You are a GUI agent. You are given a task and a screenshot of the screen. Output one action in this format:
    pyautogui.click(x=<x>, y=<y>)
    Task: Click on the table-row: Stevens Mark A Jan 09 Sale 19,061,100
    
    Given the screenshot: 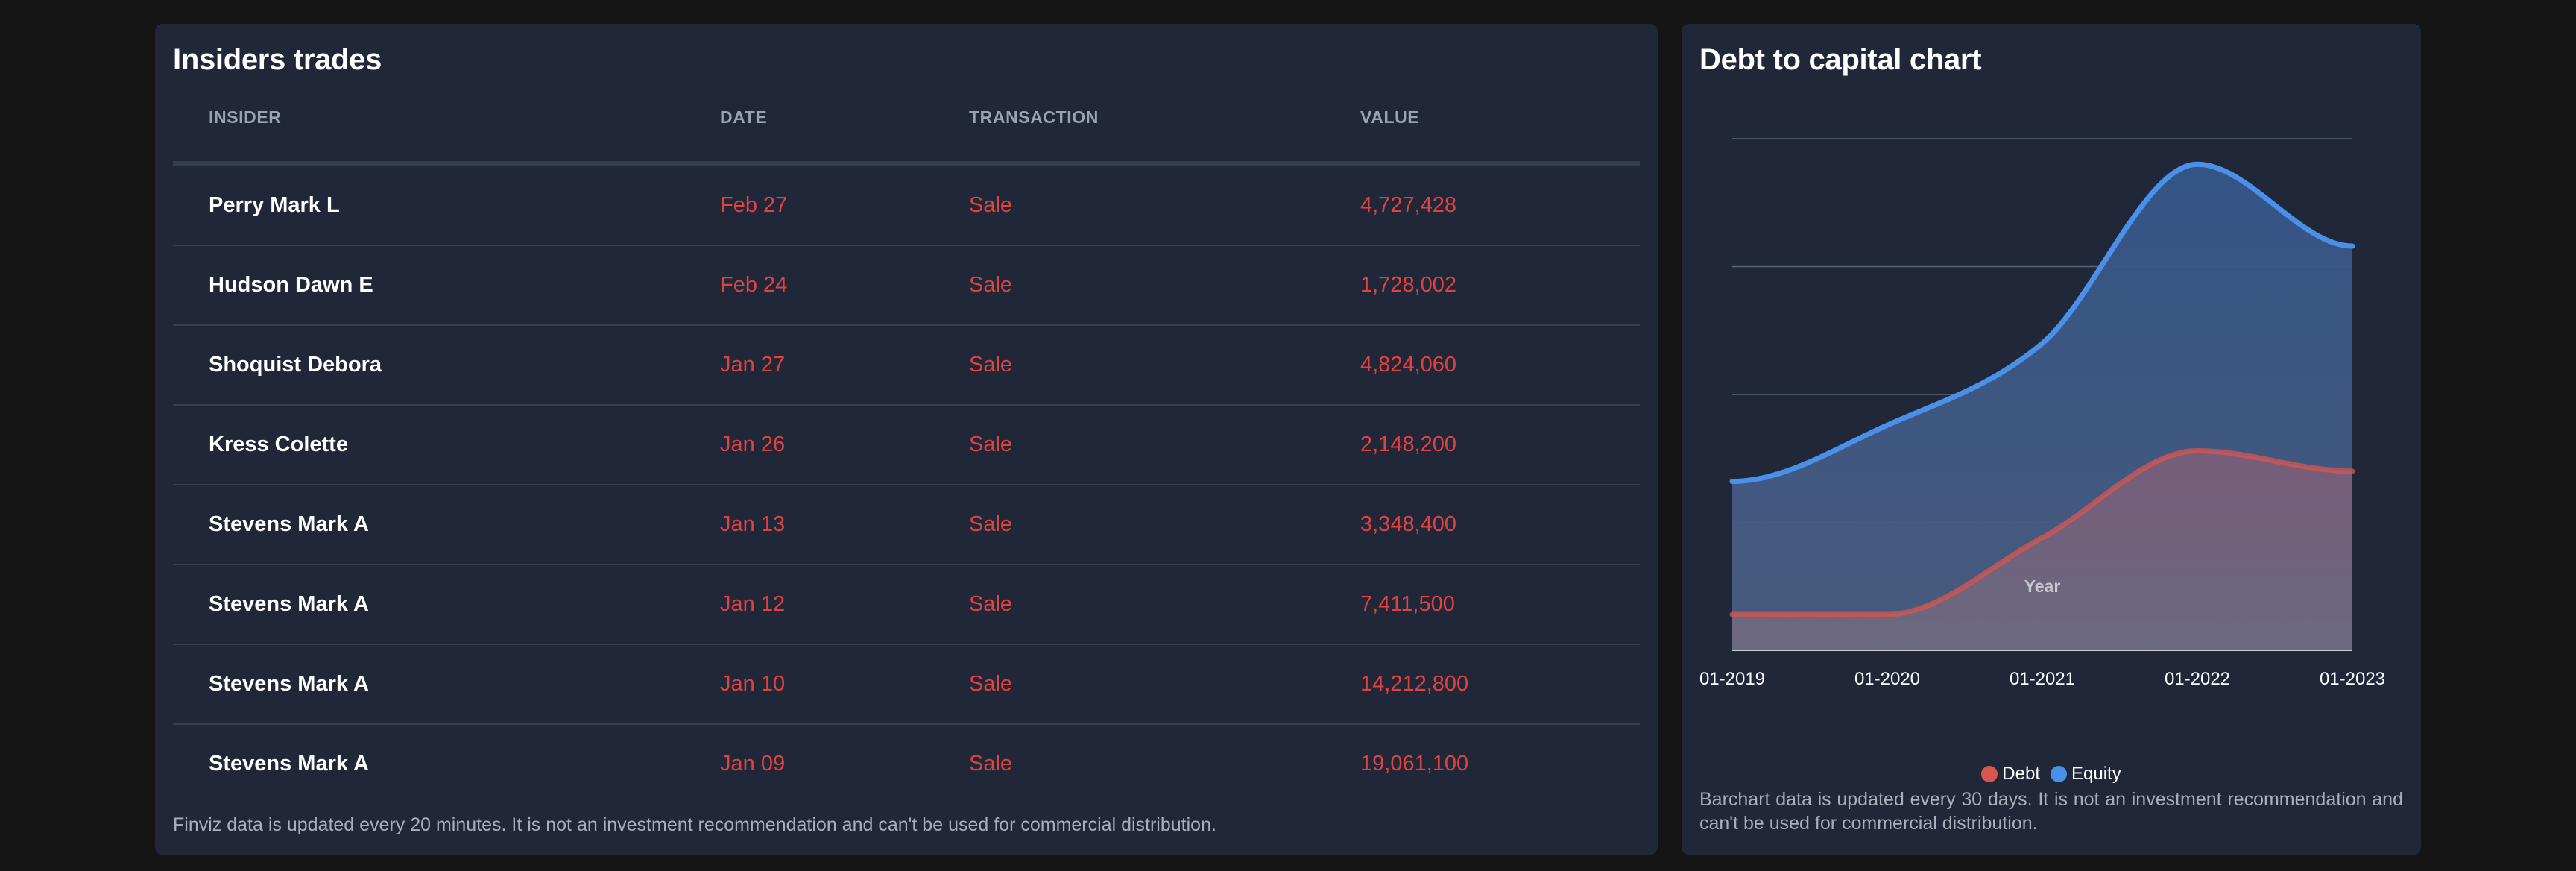 What is the action you would take?
    pyautogui.click(x=906, y=763)
    